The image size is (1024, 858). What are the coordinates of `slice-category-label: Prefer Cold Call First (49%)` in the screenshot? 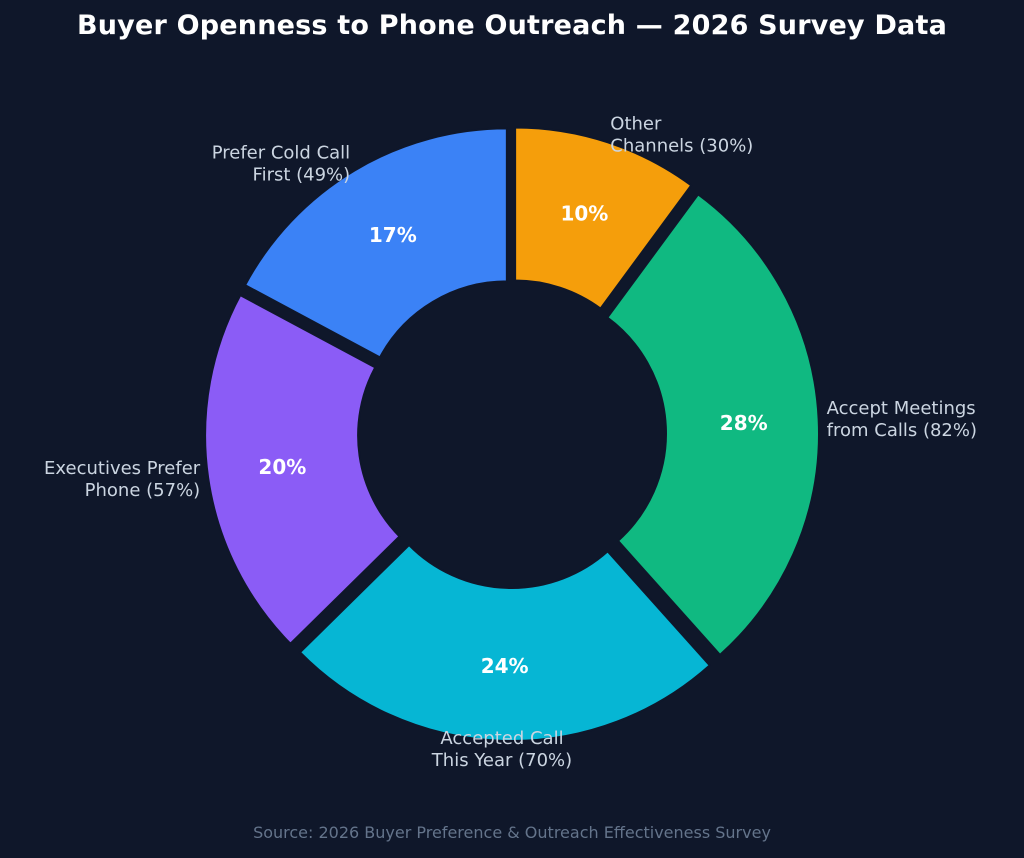 It's located at (281, 164).